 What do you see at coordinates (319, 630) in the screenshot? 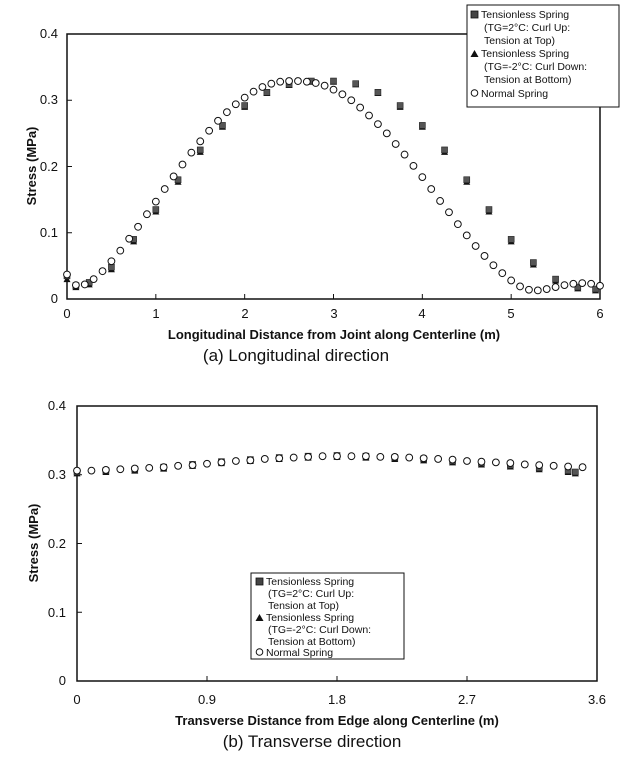
I see `chart-b-legend-label: (TG=-2°C: Curl Down:` at bounding box center [319, 630].